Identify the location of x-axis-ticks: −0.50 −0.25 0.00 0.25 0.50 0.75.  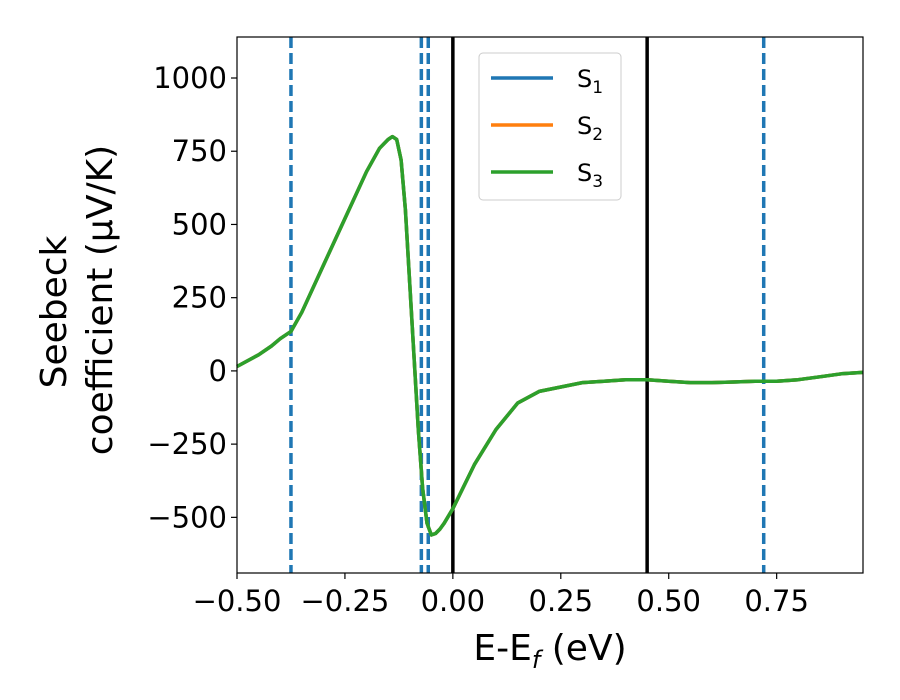
(501, 595).